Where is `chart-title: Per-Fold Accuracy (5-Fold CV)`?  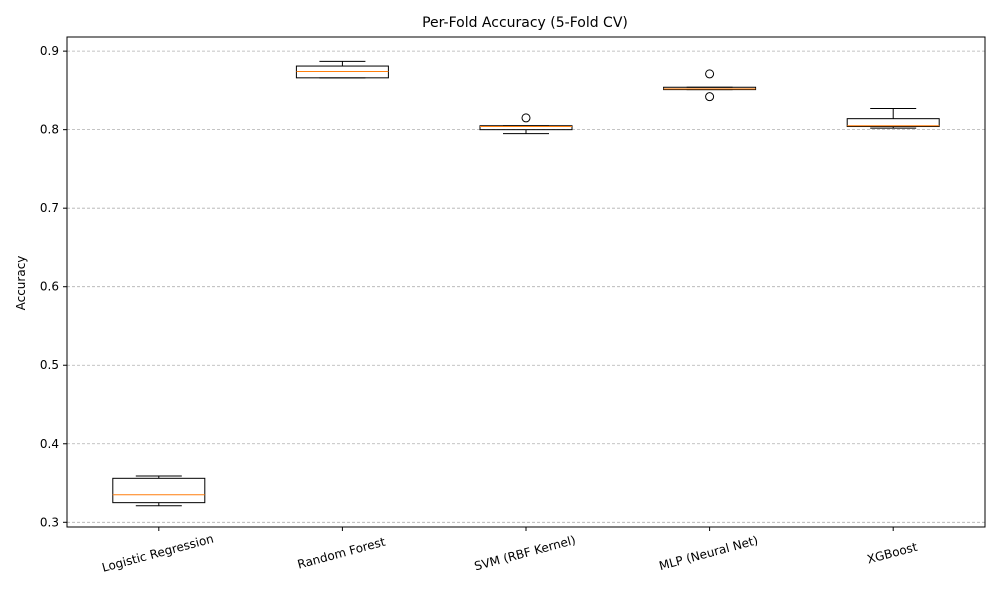
chart-title: Per-Fold Accuracy (5-Fold CV) is located at coordinates (525, 23).